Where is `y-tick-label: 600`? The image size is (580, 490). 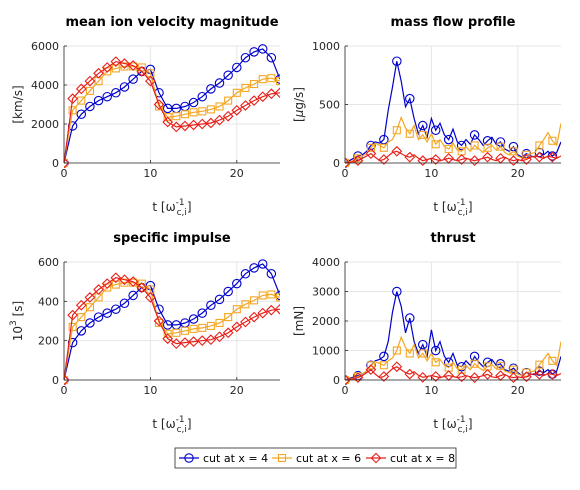
y-tick-label: 600 is located at coordinates (48, 262).